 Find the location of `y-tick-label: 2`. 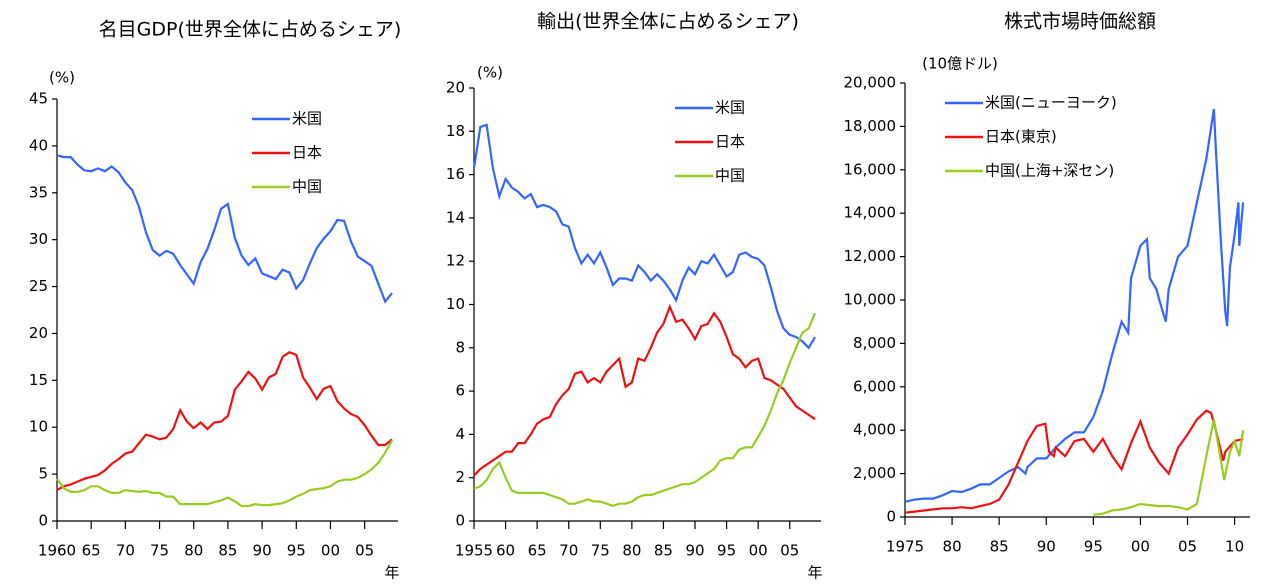

y-tick-label: 2 is located at coordinates (460, 477).